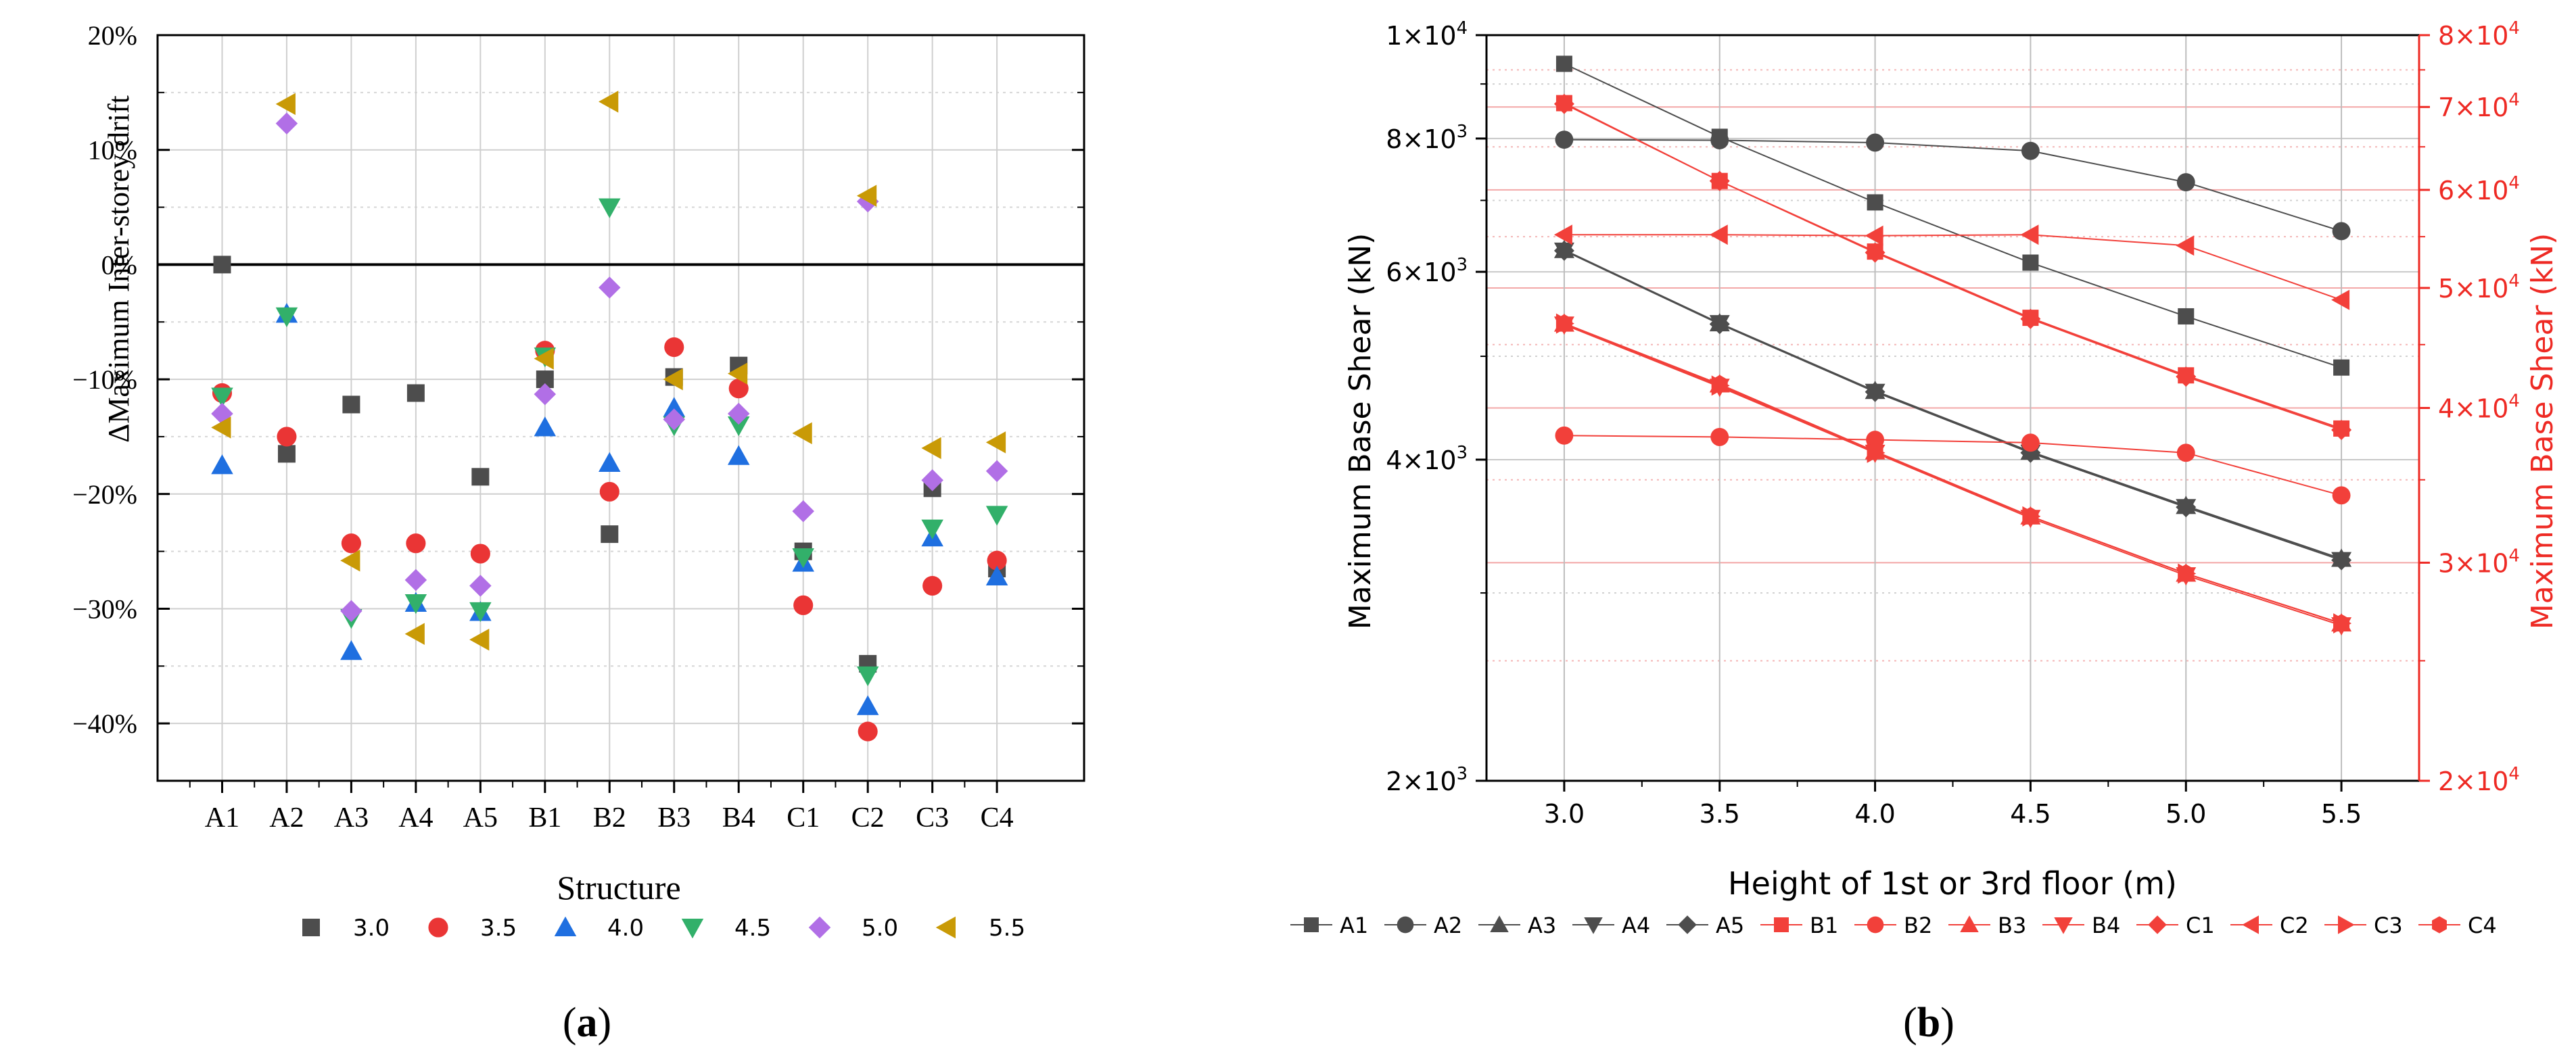 This screenshot has height=1062, width=2576. Describe the element at coordinates (1405, 925) in the screenshot. I see `legend-marker-A2` at that location.